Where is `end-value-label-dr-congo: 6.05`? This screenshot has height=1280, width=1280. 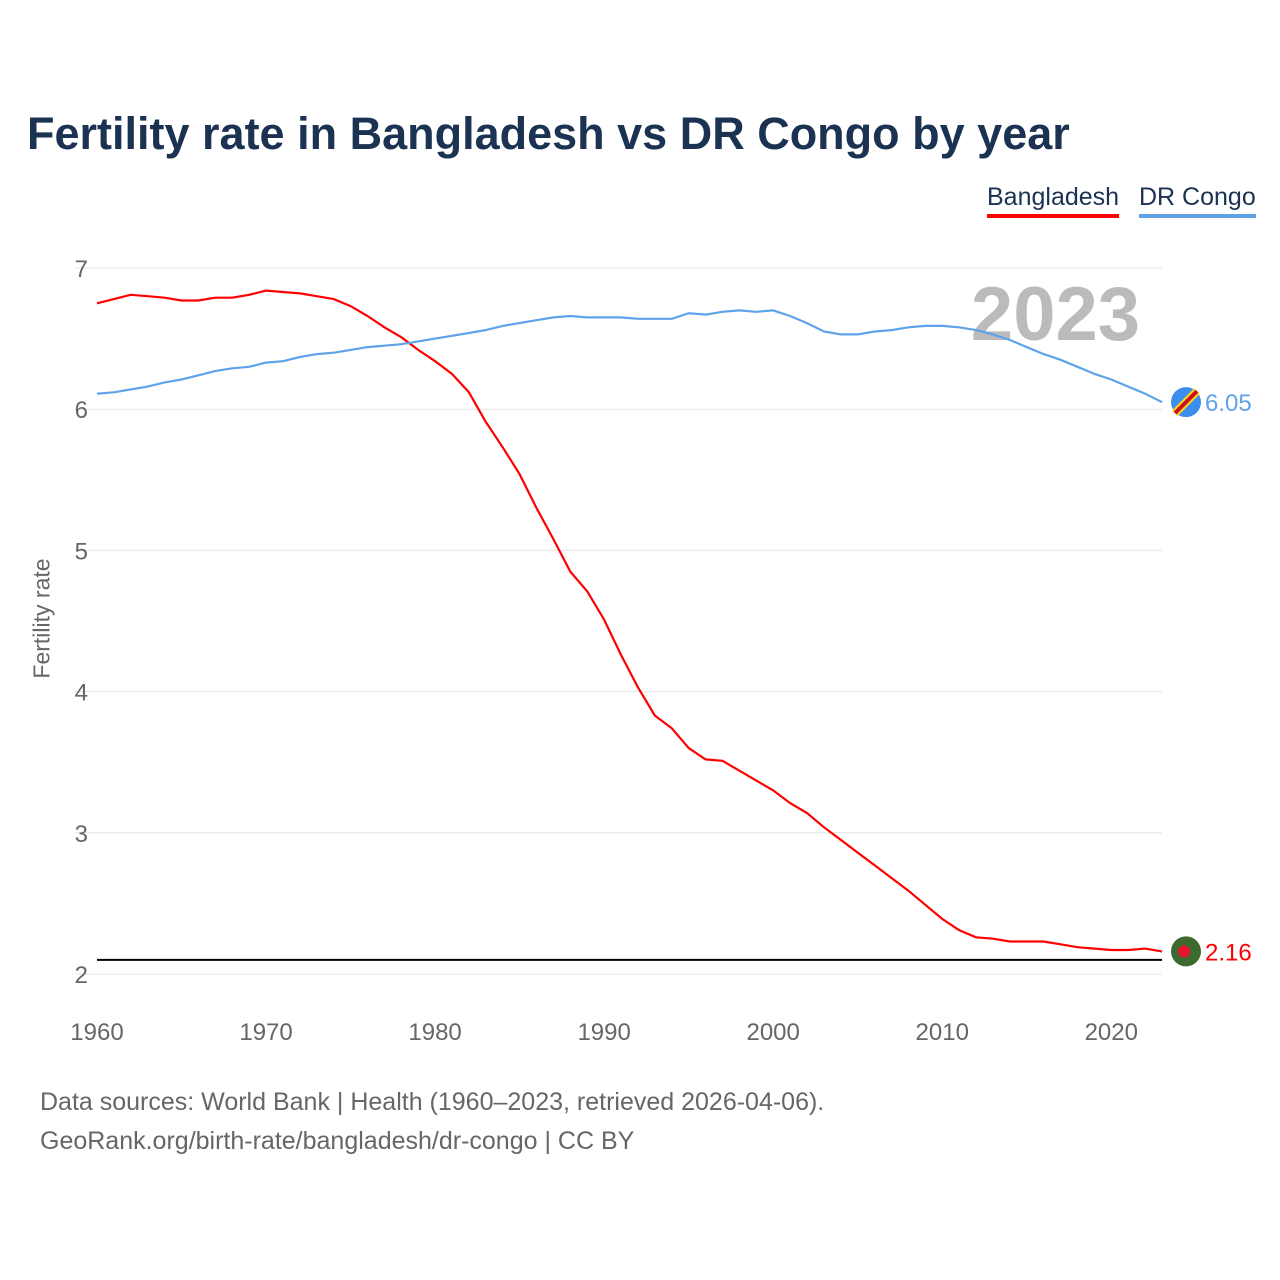
end-value-label-dr-congo: 6.05 is located at coordinates (1228, 403).